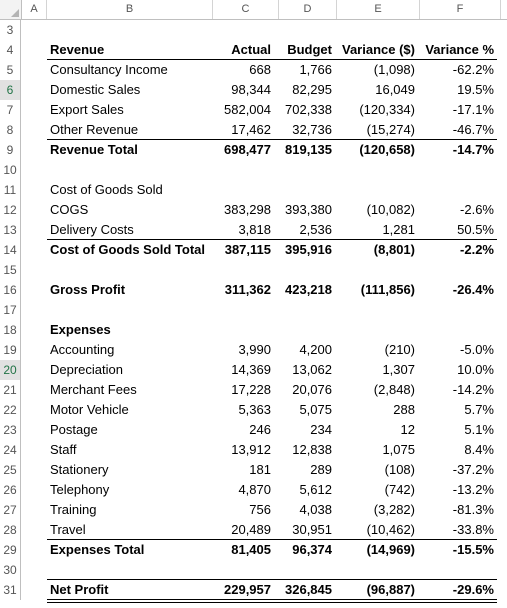 This screenshot has height=608, width=507. Describe the element at coordinates (390, 549) in the screenshot. I see `cell-var: (14,969)` at that location.